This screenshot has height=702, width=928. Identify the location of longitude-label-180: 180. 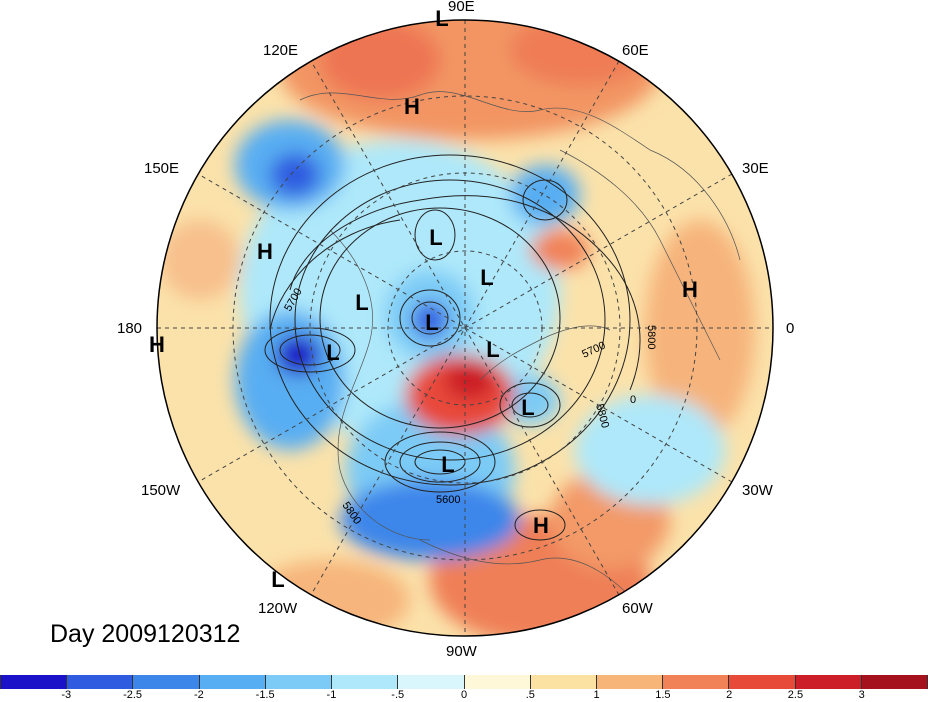
(130, 328).